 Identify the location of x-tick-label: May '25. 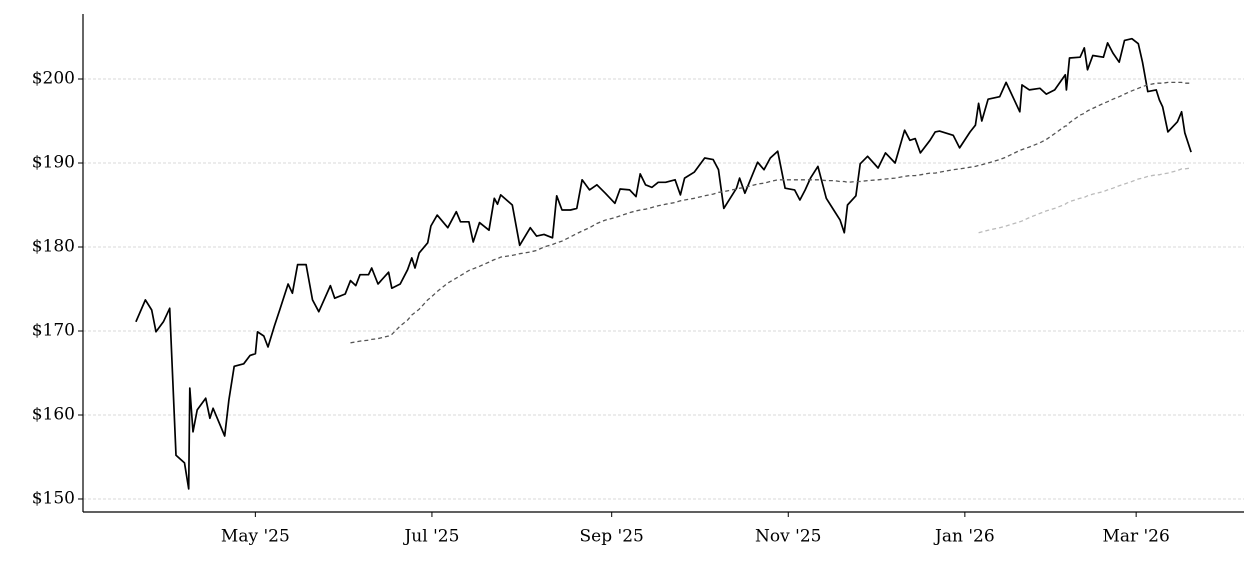
(255, 537).